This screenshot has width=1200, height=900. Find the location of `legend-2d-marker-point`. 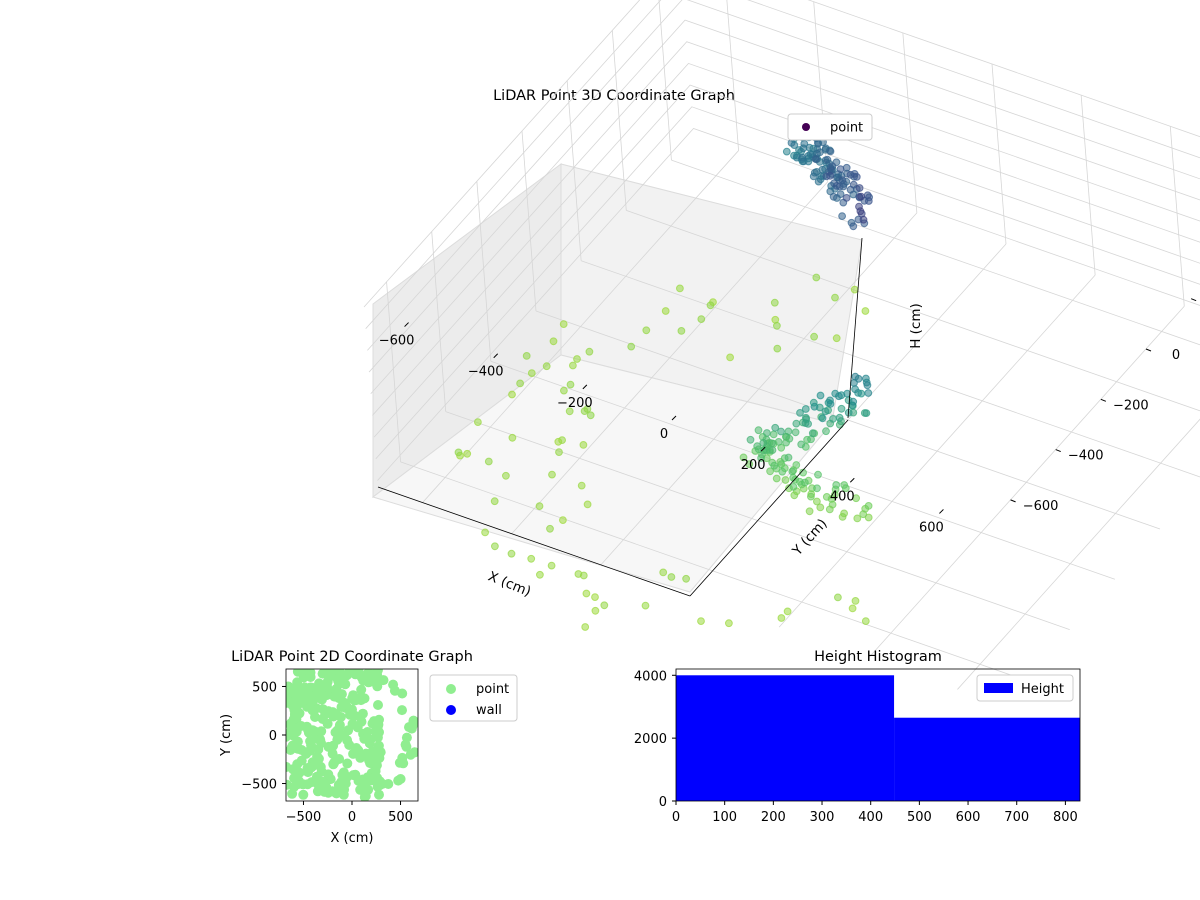

legend-2d-marker-point is located at coordinates (451, 689).